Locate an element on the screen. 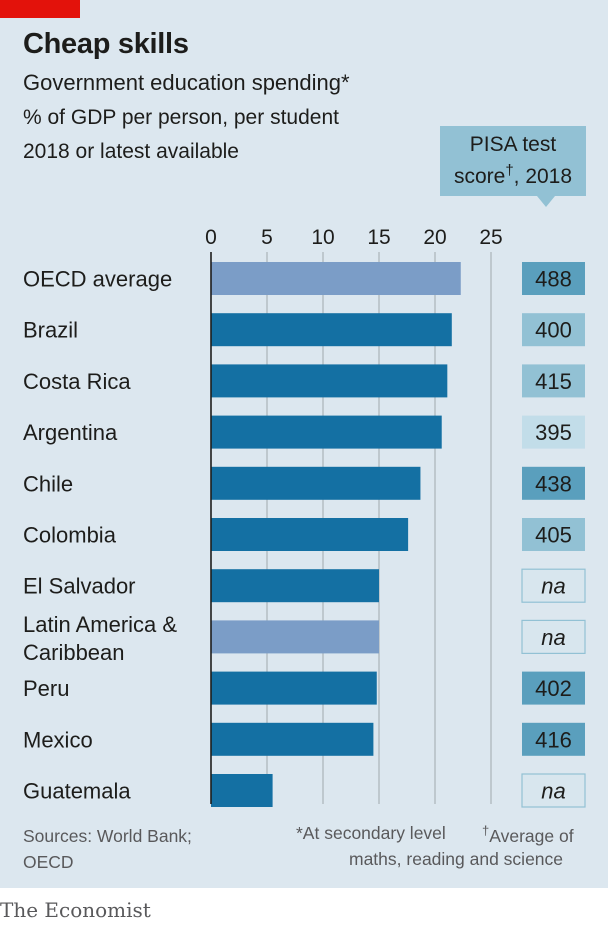 This screenshot has height=928, width=608. economist-logo-text: The Economist is located at coordinates (75, 910).